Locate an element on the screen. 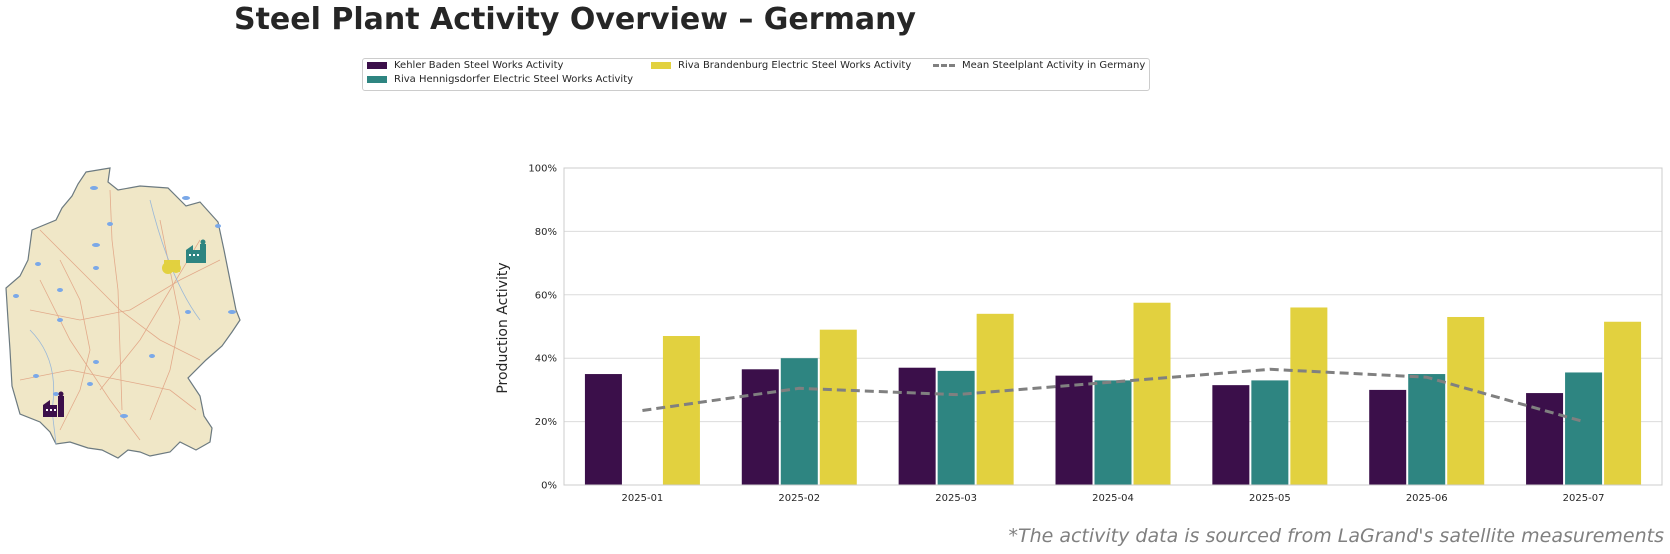 Image resolution: width=1670 pixels, height=554 pixels. legend-label-mean: Mean Steelplant Activity in Germany is located at coordinates (1054, 65).